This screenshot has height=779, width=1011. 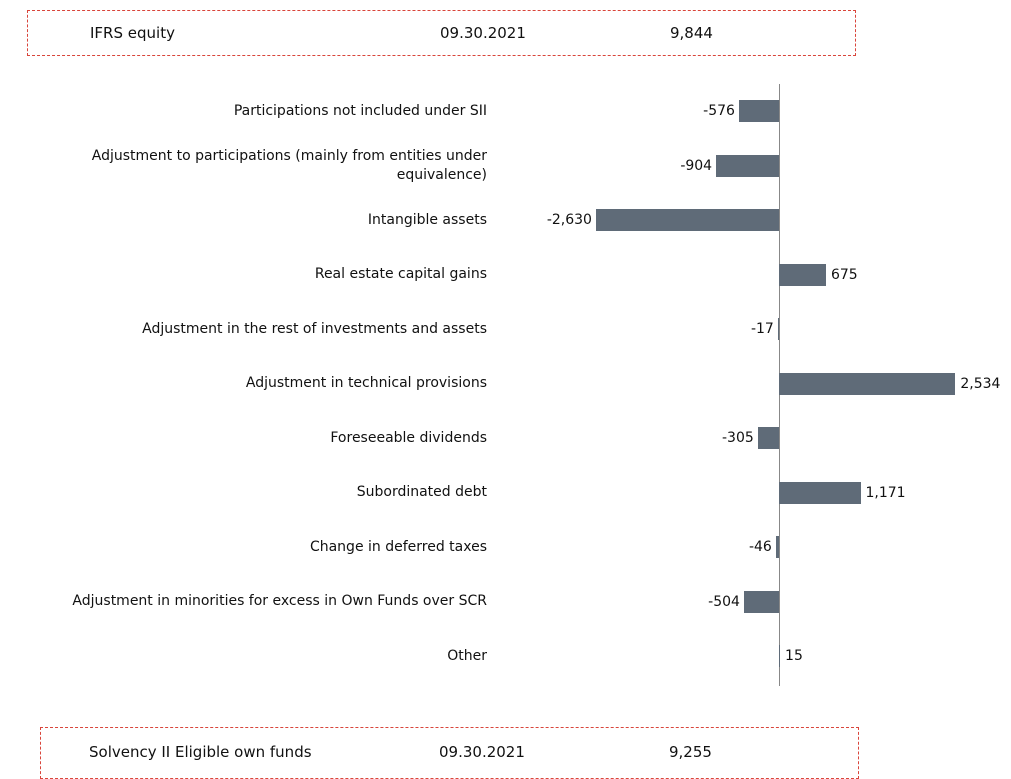 I want to click on footer-label: Solvency II Eligible own funds, so click(x=200, y=752).